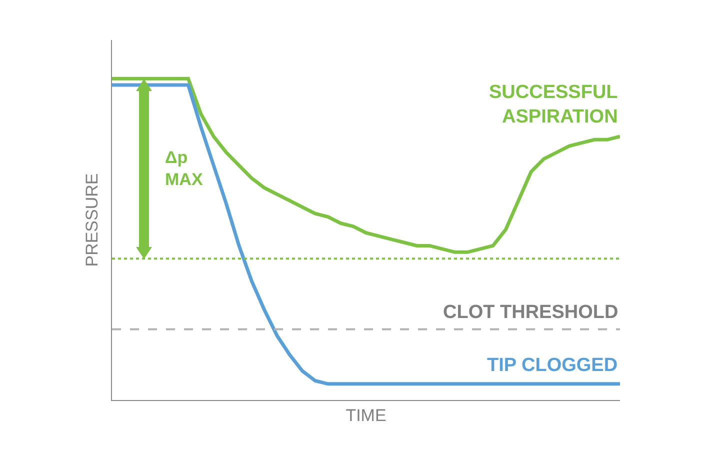  I want to click on series-label: TIP CLOGGED, so click(552, 365).